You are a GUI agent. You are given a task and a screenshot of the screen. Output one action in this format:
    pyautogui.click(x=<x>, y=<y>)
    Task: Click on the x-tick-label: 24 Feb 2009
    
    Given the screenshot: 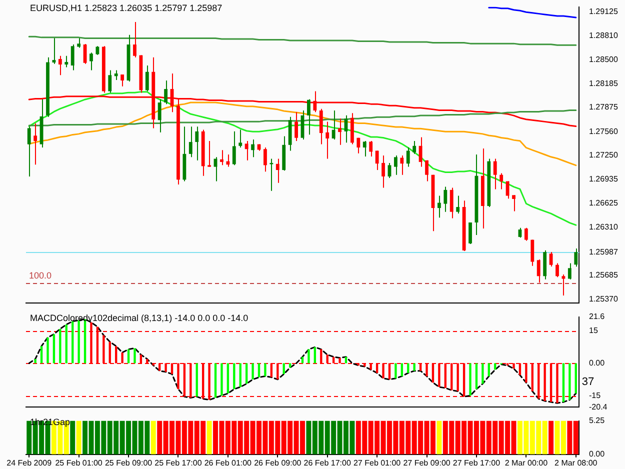 What is the action you would take?
    pyautogui.click(x=29, y=463)
    